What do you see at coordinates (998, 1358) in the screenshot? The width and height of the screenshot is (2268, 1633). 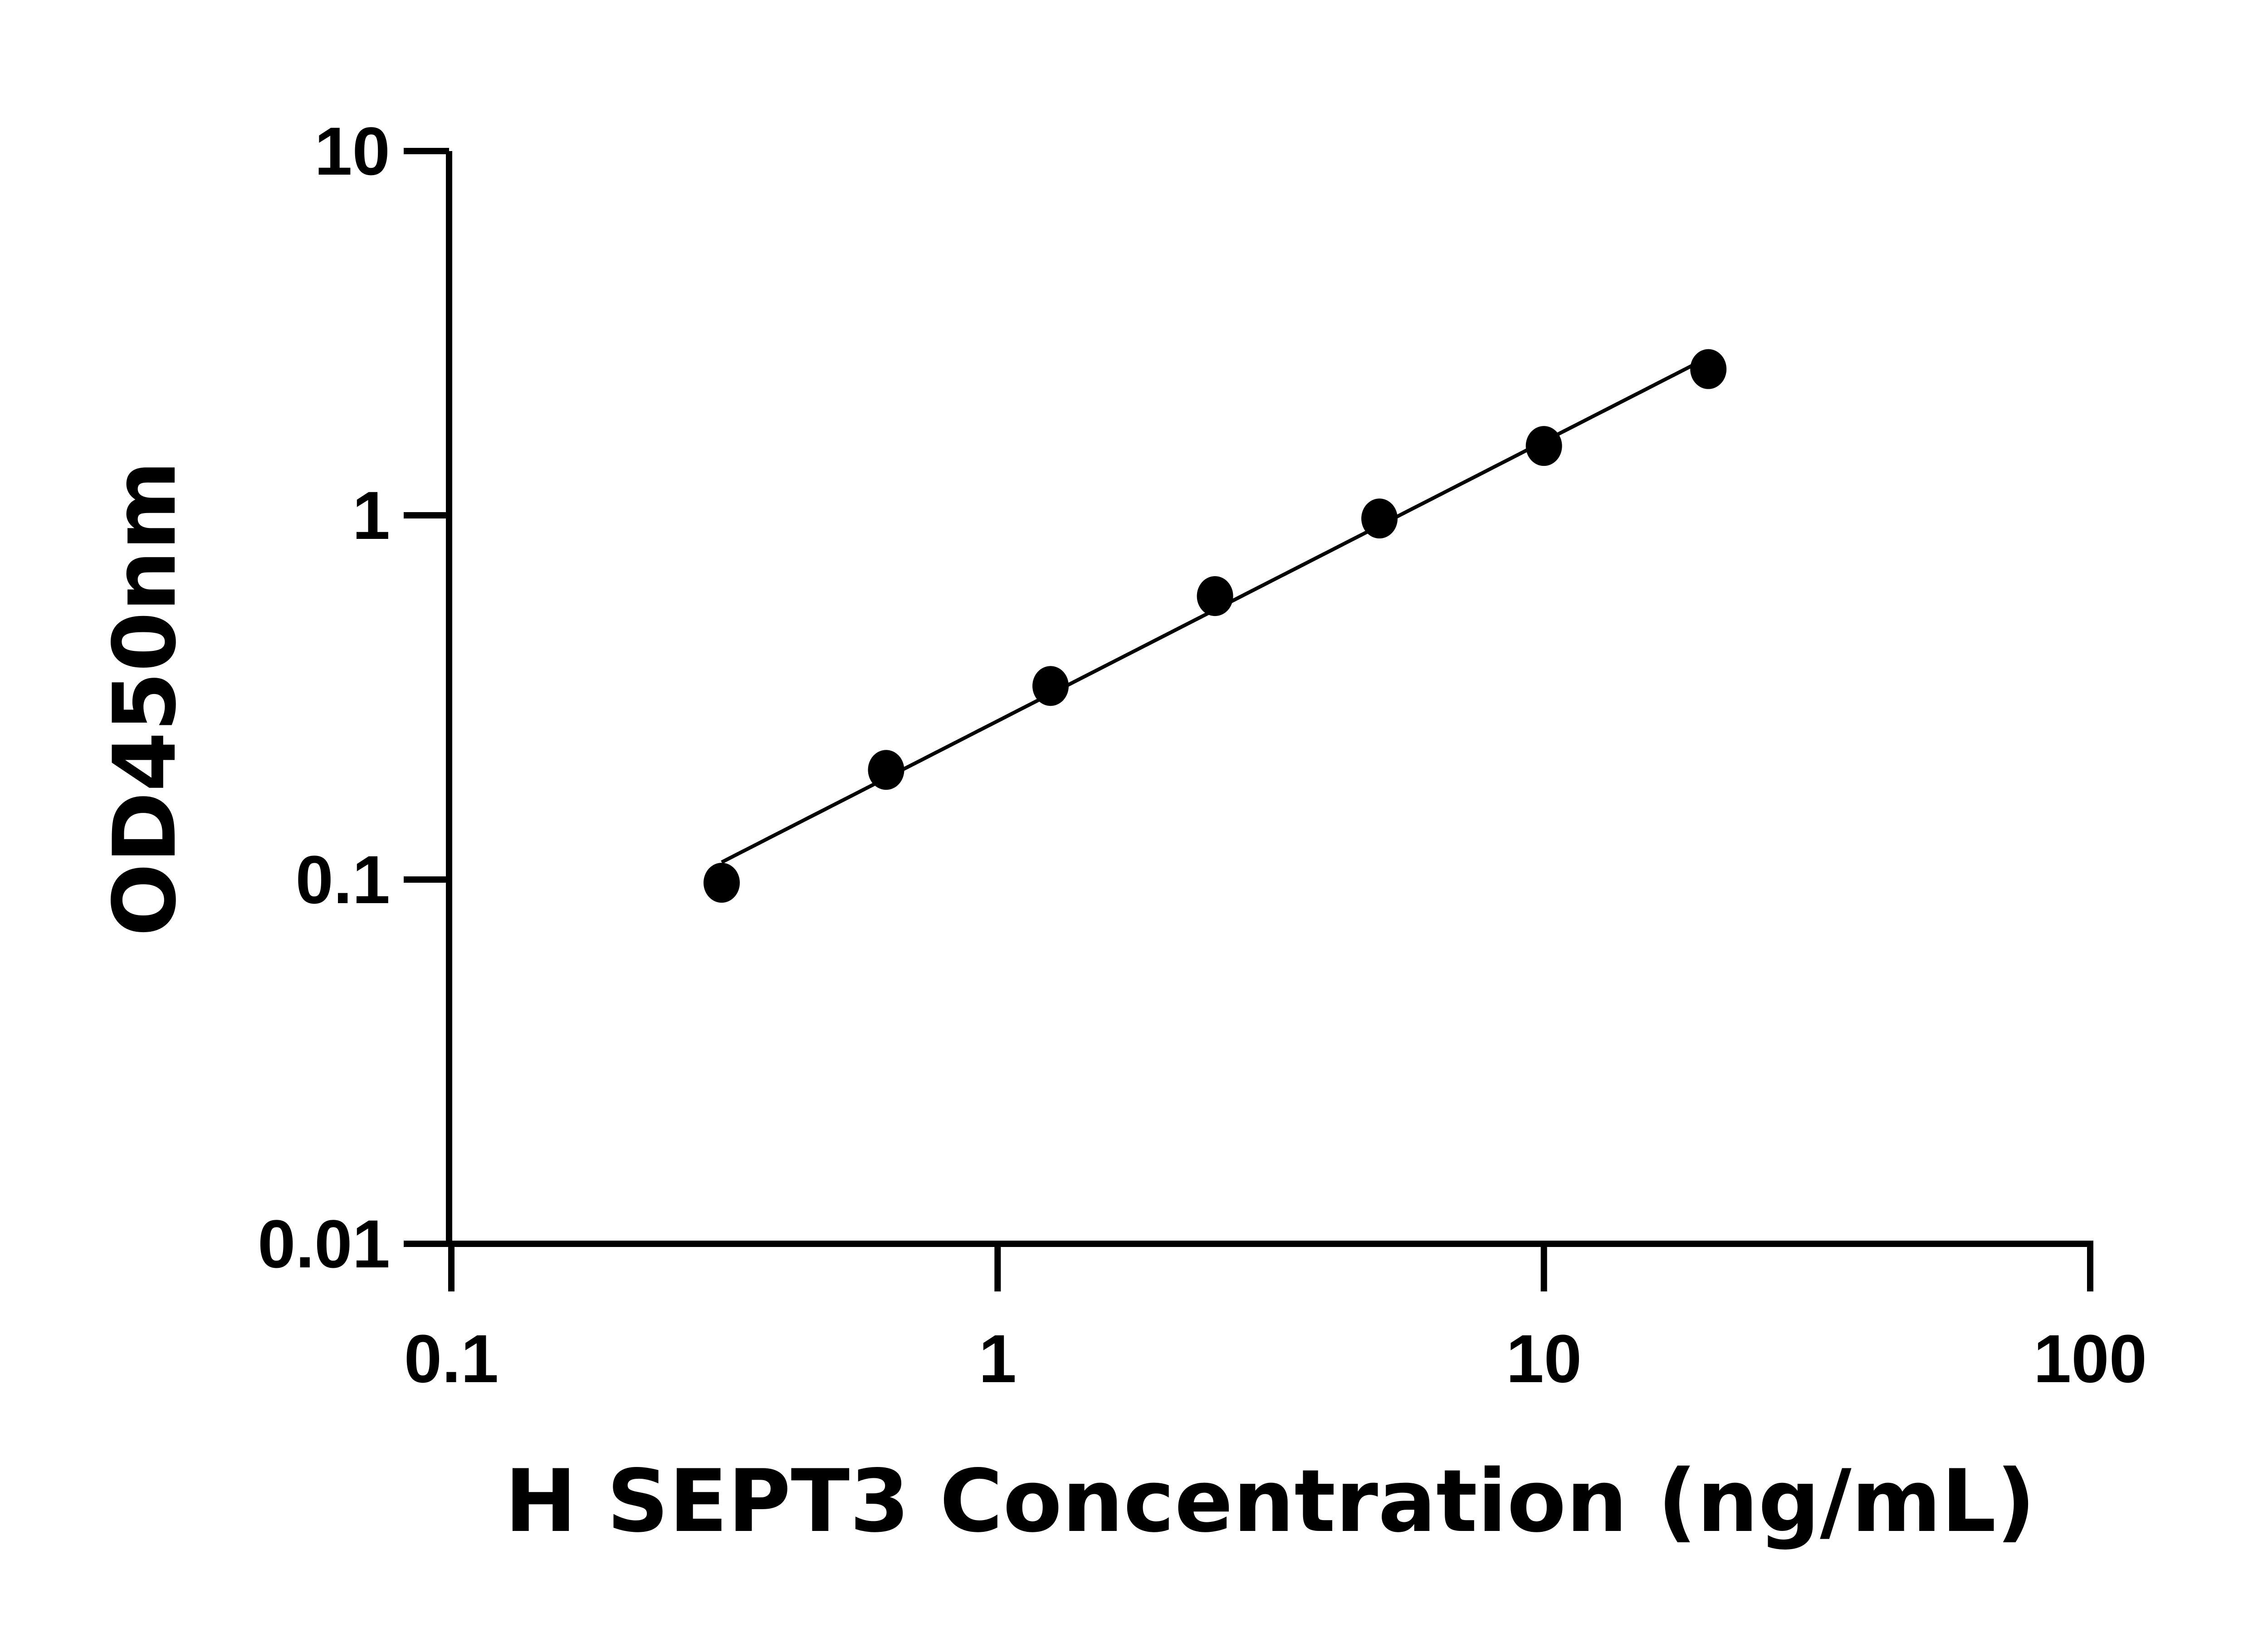 I see `x-tick-label: 1` at bounding box center [998, 1358].